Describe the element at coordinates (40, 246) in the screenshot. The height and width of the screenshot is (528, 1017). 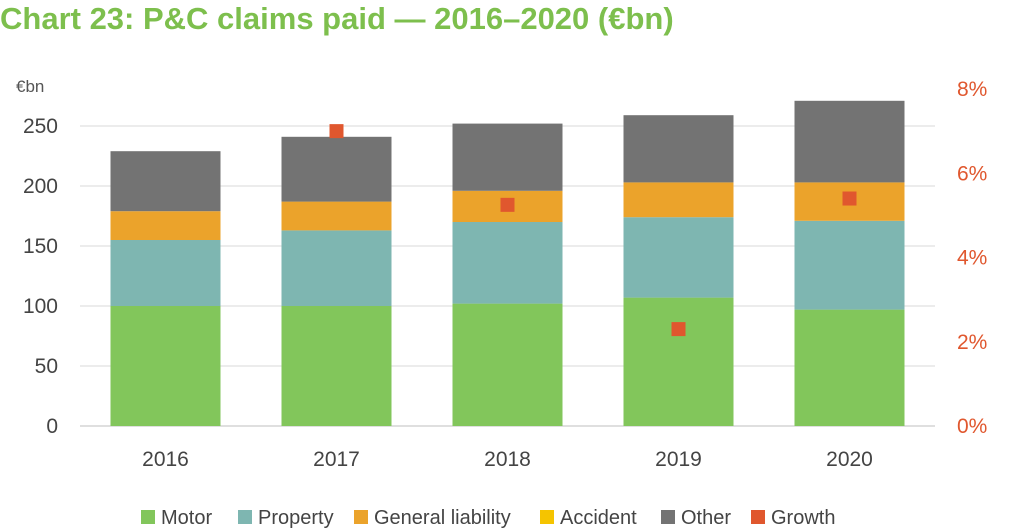
I see `y-tick-label: 150` at that location.